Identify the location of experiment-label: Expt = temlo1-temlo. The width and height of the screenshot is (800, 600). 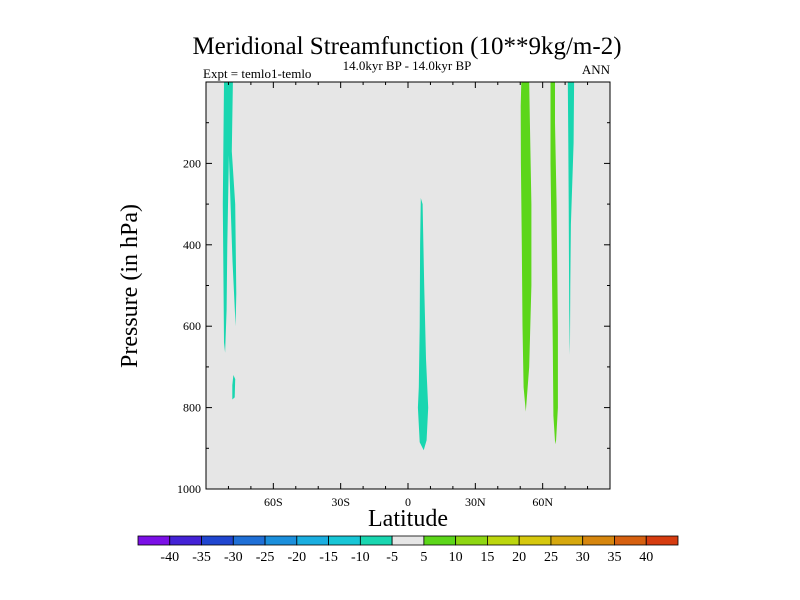
(257, 73).